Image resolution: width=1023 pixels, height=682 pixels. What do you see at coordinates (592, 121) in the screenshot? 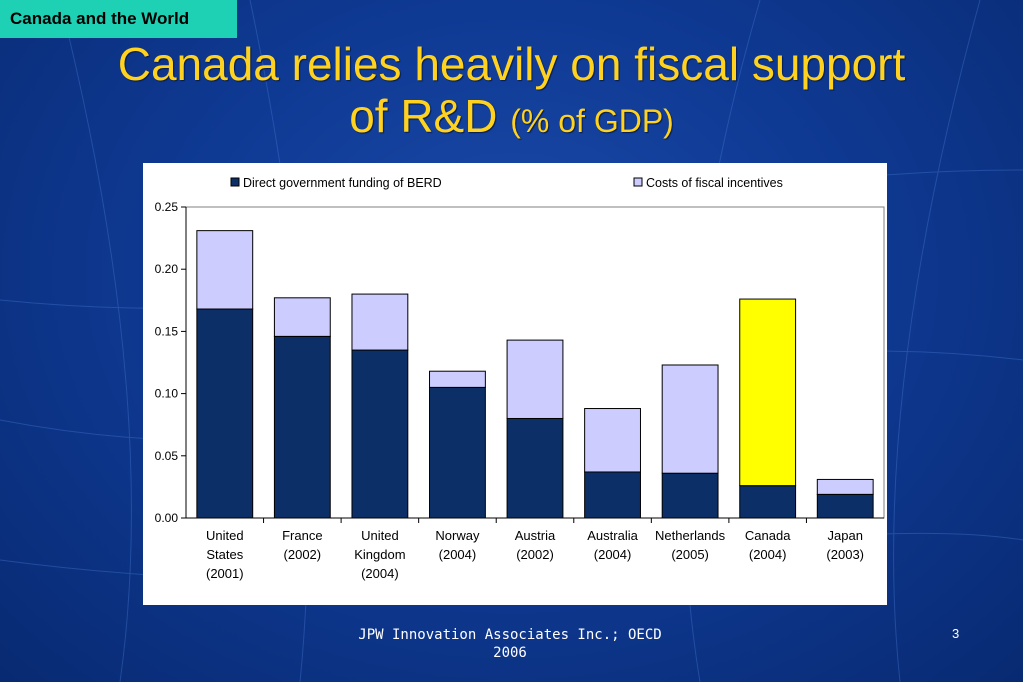
I see `title-unit: (% of GDP)` at bounding box center [592, 121].